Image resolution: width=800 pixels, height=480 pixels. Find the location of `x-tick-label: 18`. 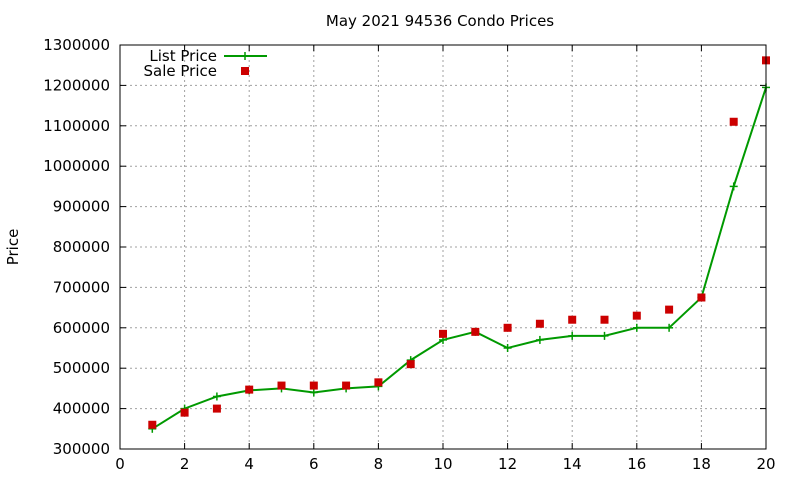

x-tick-label: 18 is located at coordinates (701, 464).